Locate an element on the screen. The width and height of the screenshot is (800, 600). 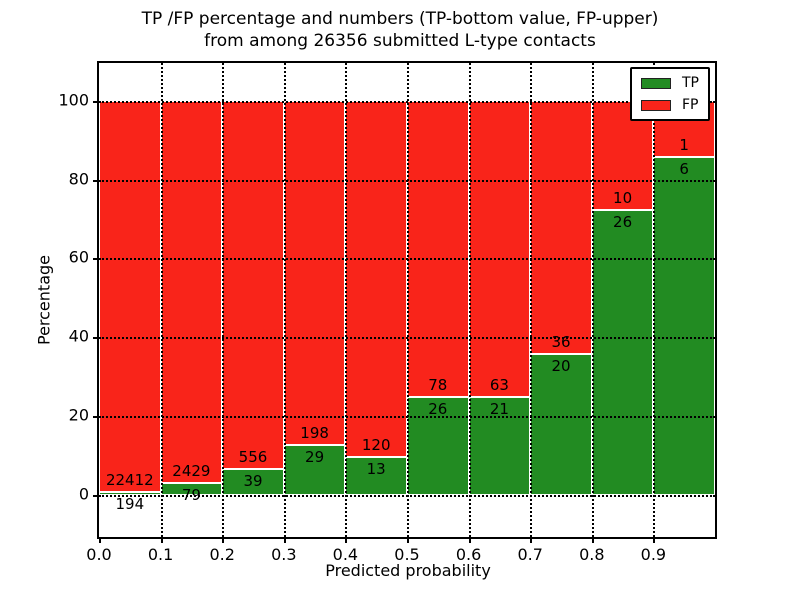
bar-label-tp-count: 13 is located at coordinates (376, 468).